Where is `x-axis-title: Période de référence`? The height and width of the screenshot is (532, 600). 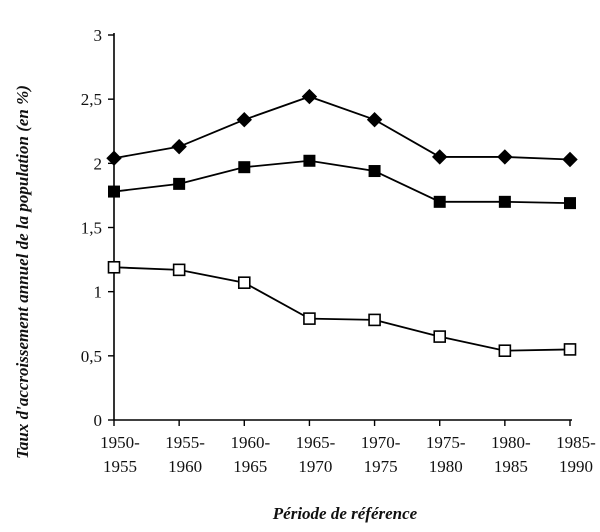
x-axis-title: Période de référence is located at coordinates (345, 513).